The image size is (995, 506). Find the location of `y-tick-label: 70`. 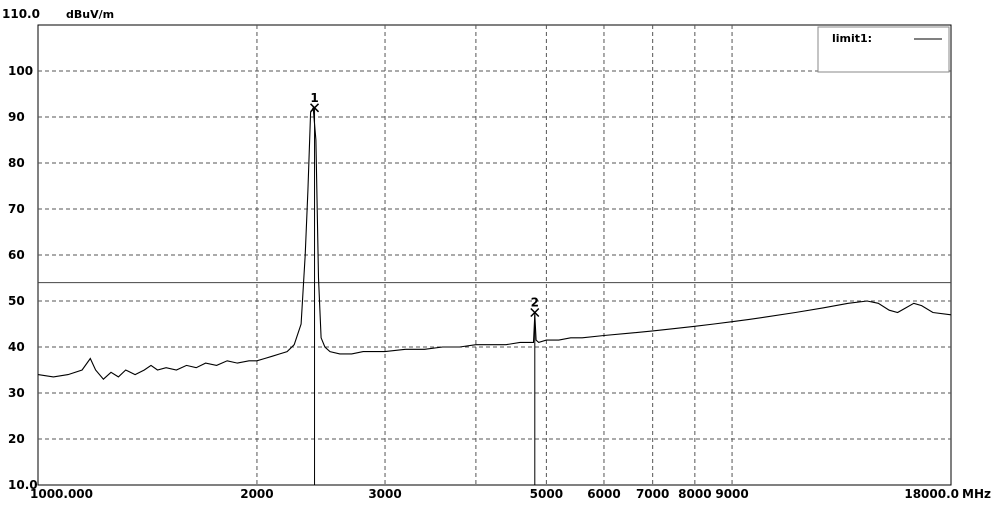

y-tick-label: 70 is located at coordinates (16, 209).